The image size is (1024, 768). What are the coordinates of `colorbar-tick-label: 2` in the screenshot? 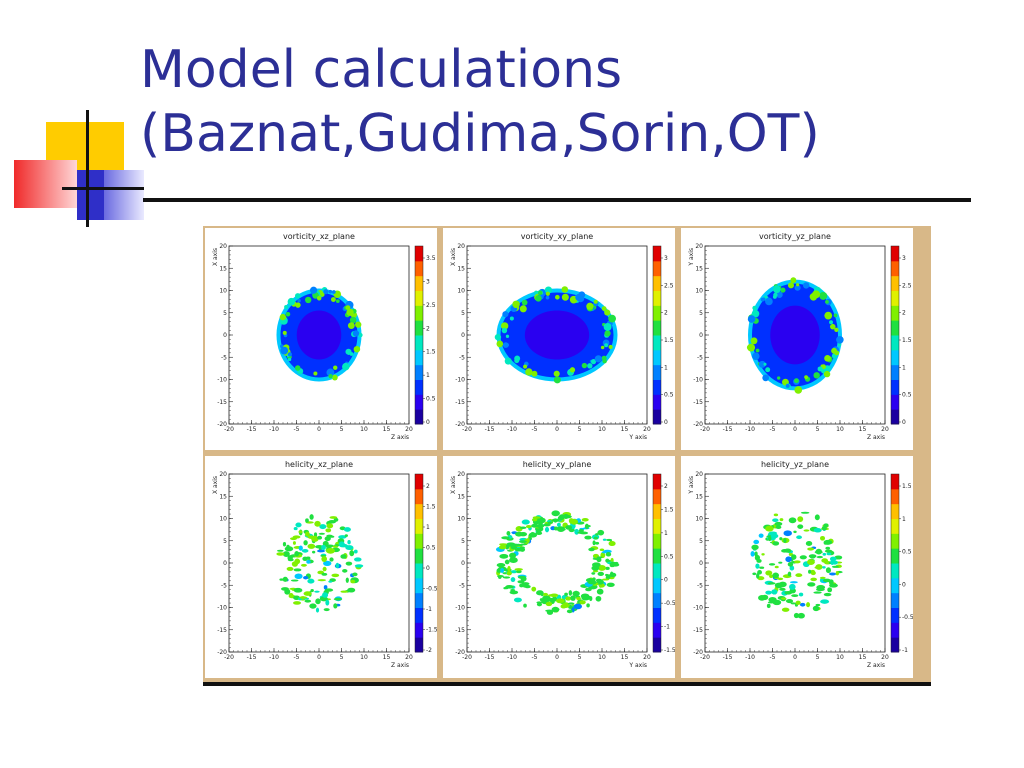 It's located at (428, 486).